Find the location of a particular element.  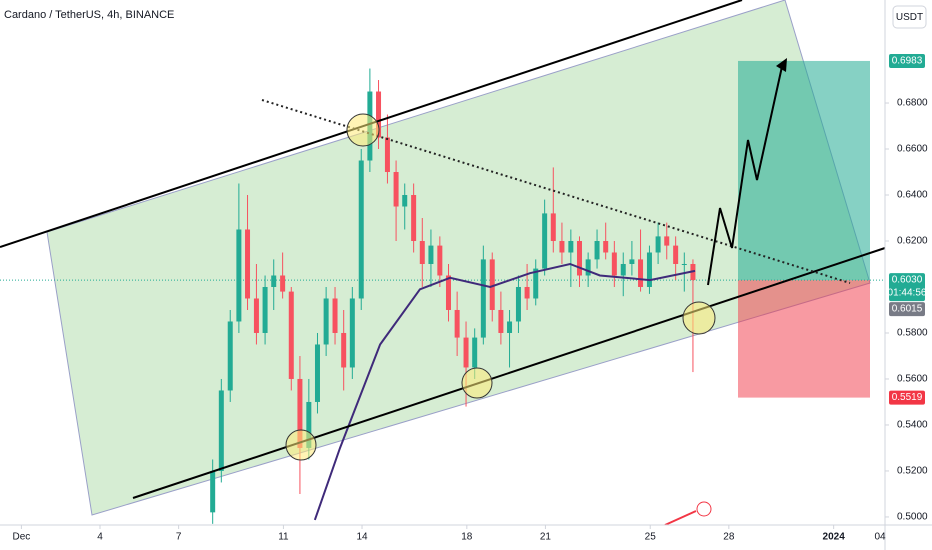

price-label: 0.5519 is located at coordinates (907, 397).